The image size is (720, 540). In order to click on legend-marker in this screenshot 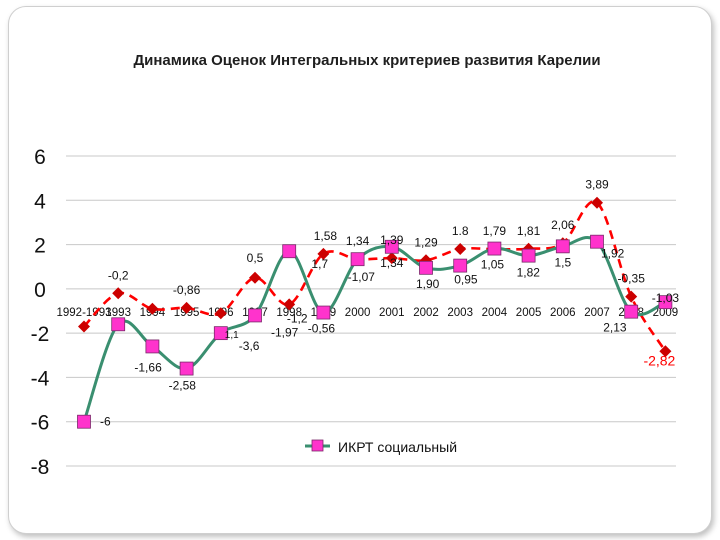, I will do `click(317, 445)`.